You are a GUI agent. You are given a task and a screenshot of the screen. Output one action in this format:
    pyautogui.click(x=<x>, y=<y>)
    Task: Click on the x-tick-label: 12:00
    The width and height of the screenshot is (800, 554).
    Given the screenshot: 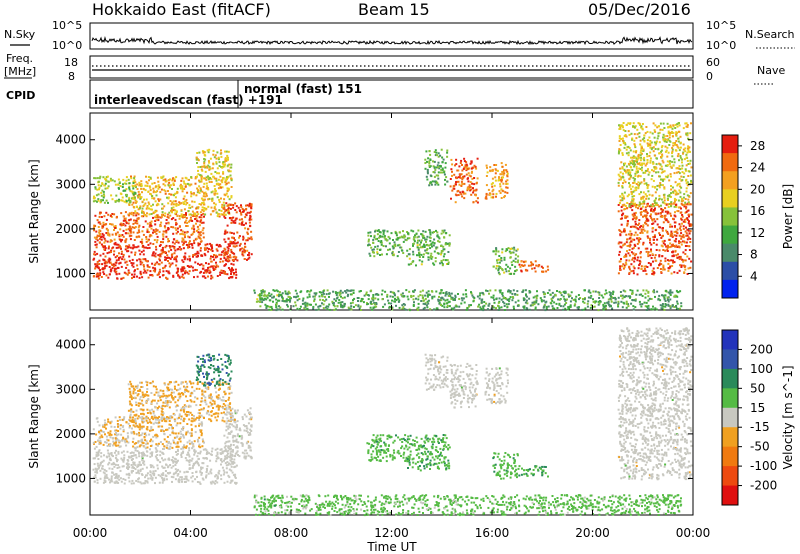 What is the action you would take?
    pyautogui.click(x=391, y=533)
    